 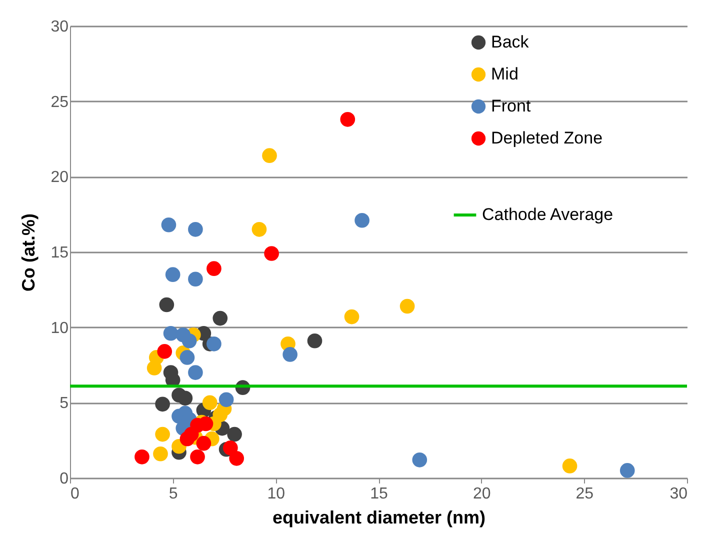 What do you see at coordinates (379, 494) in the screenshot?
I see `x-tick-label: 15` at bounding box center [379, 494].